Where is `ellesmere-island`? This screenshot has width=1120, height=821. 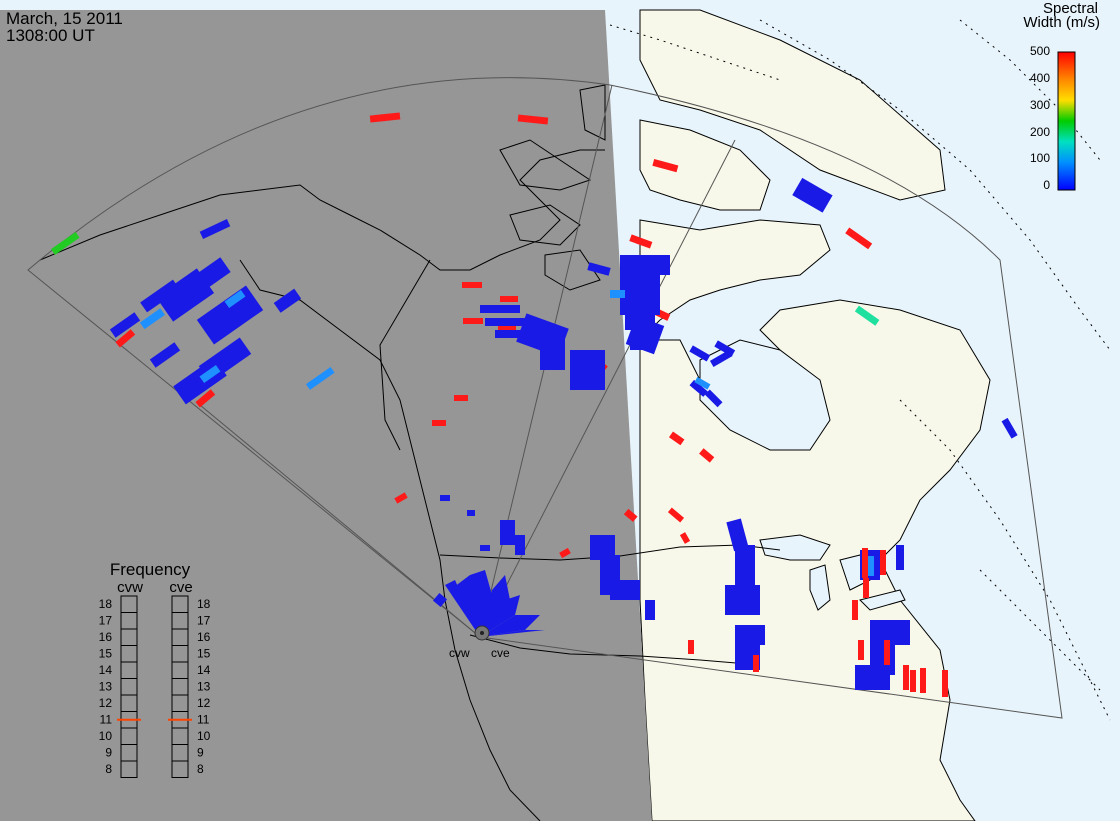 ellesmere-island is located at coordinates (705, 165).